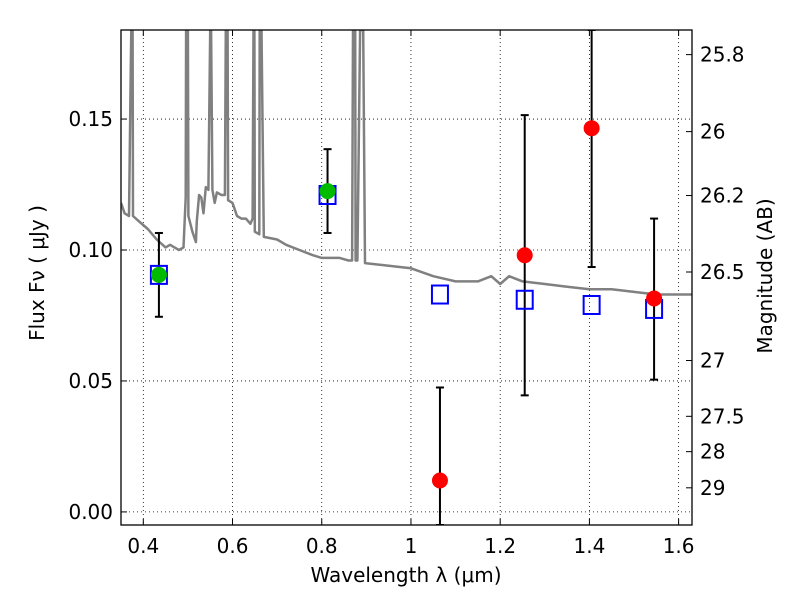 Image resolution: width=800 pixels, height=604 pixels. Describe the element at coordinates (405, 575) in the screenshot. I see `x-axis-label: Wavelength λ (μm)` at that location.